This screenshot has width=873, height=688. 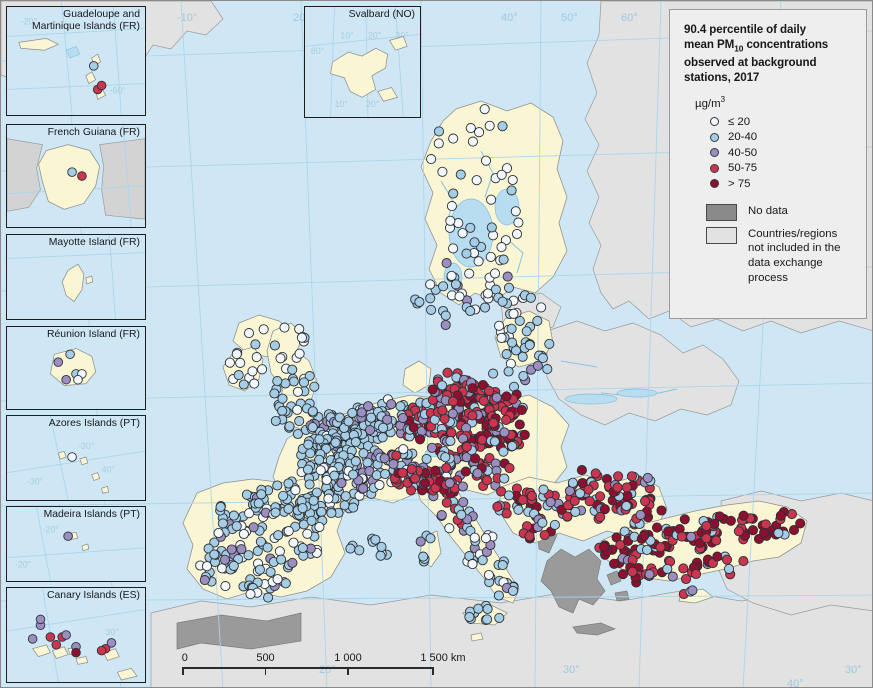 I want to click on legend-unit-main: µg/m, so click(x=708, y=103).